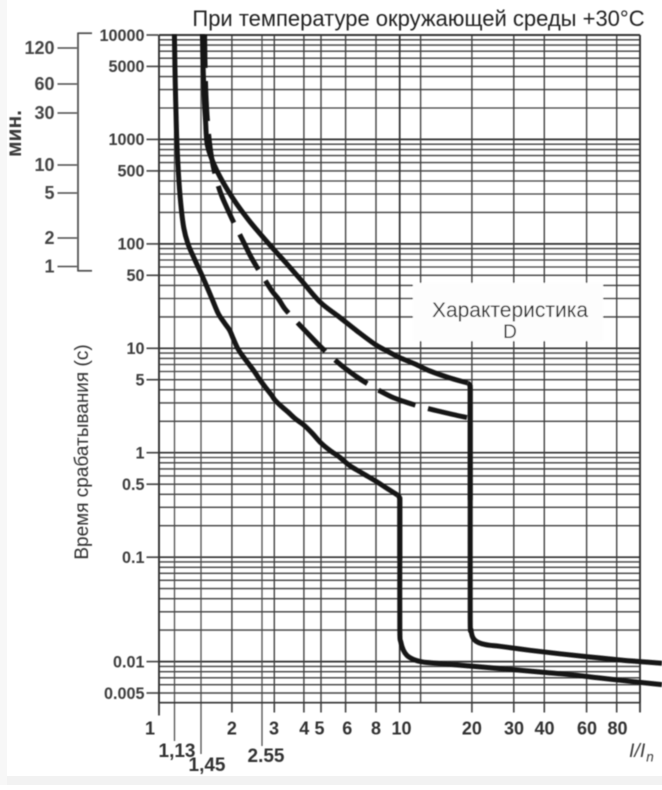  I want to click on svg-text: Характеристика, so click(510, 310).